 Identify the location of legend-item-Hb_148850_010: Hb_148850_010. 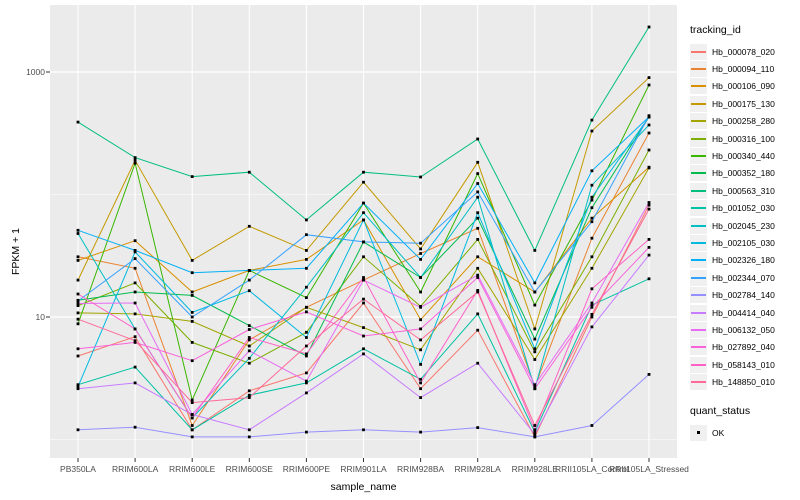
(744, 382).